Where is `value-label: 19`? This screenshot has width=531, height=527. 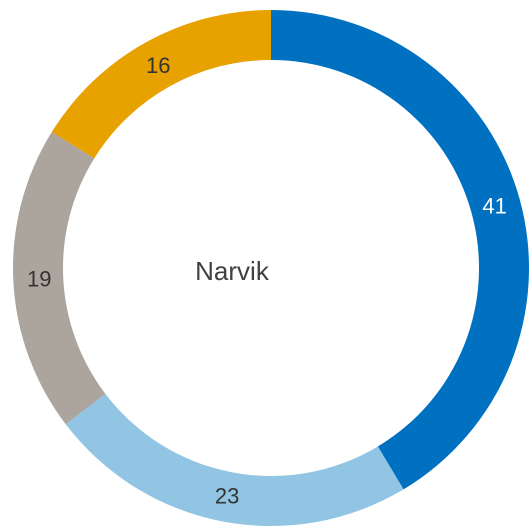 value-label: 19 is located at coordinates (39, 279).